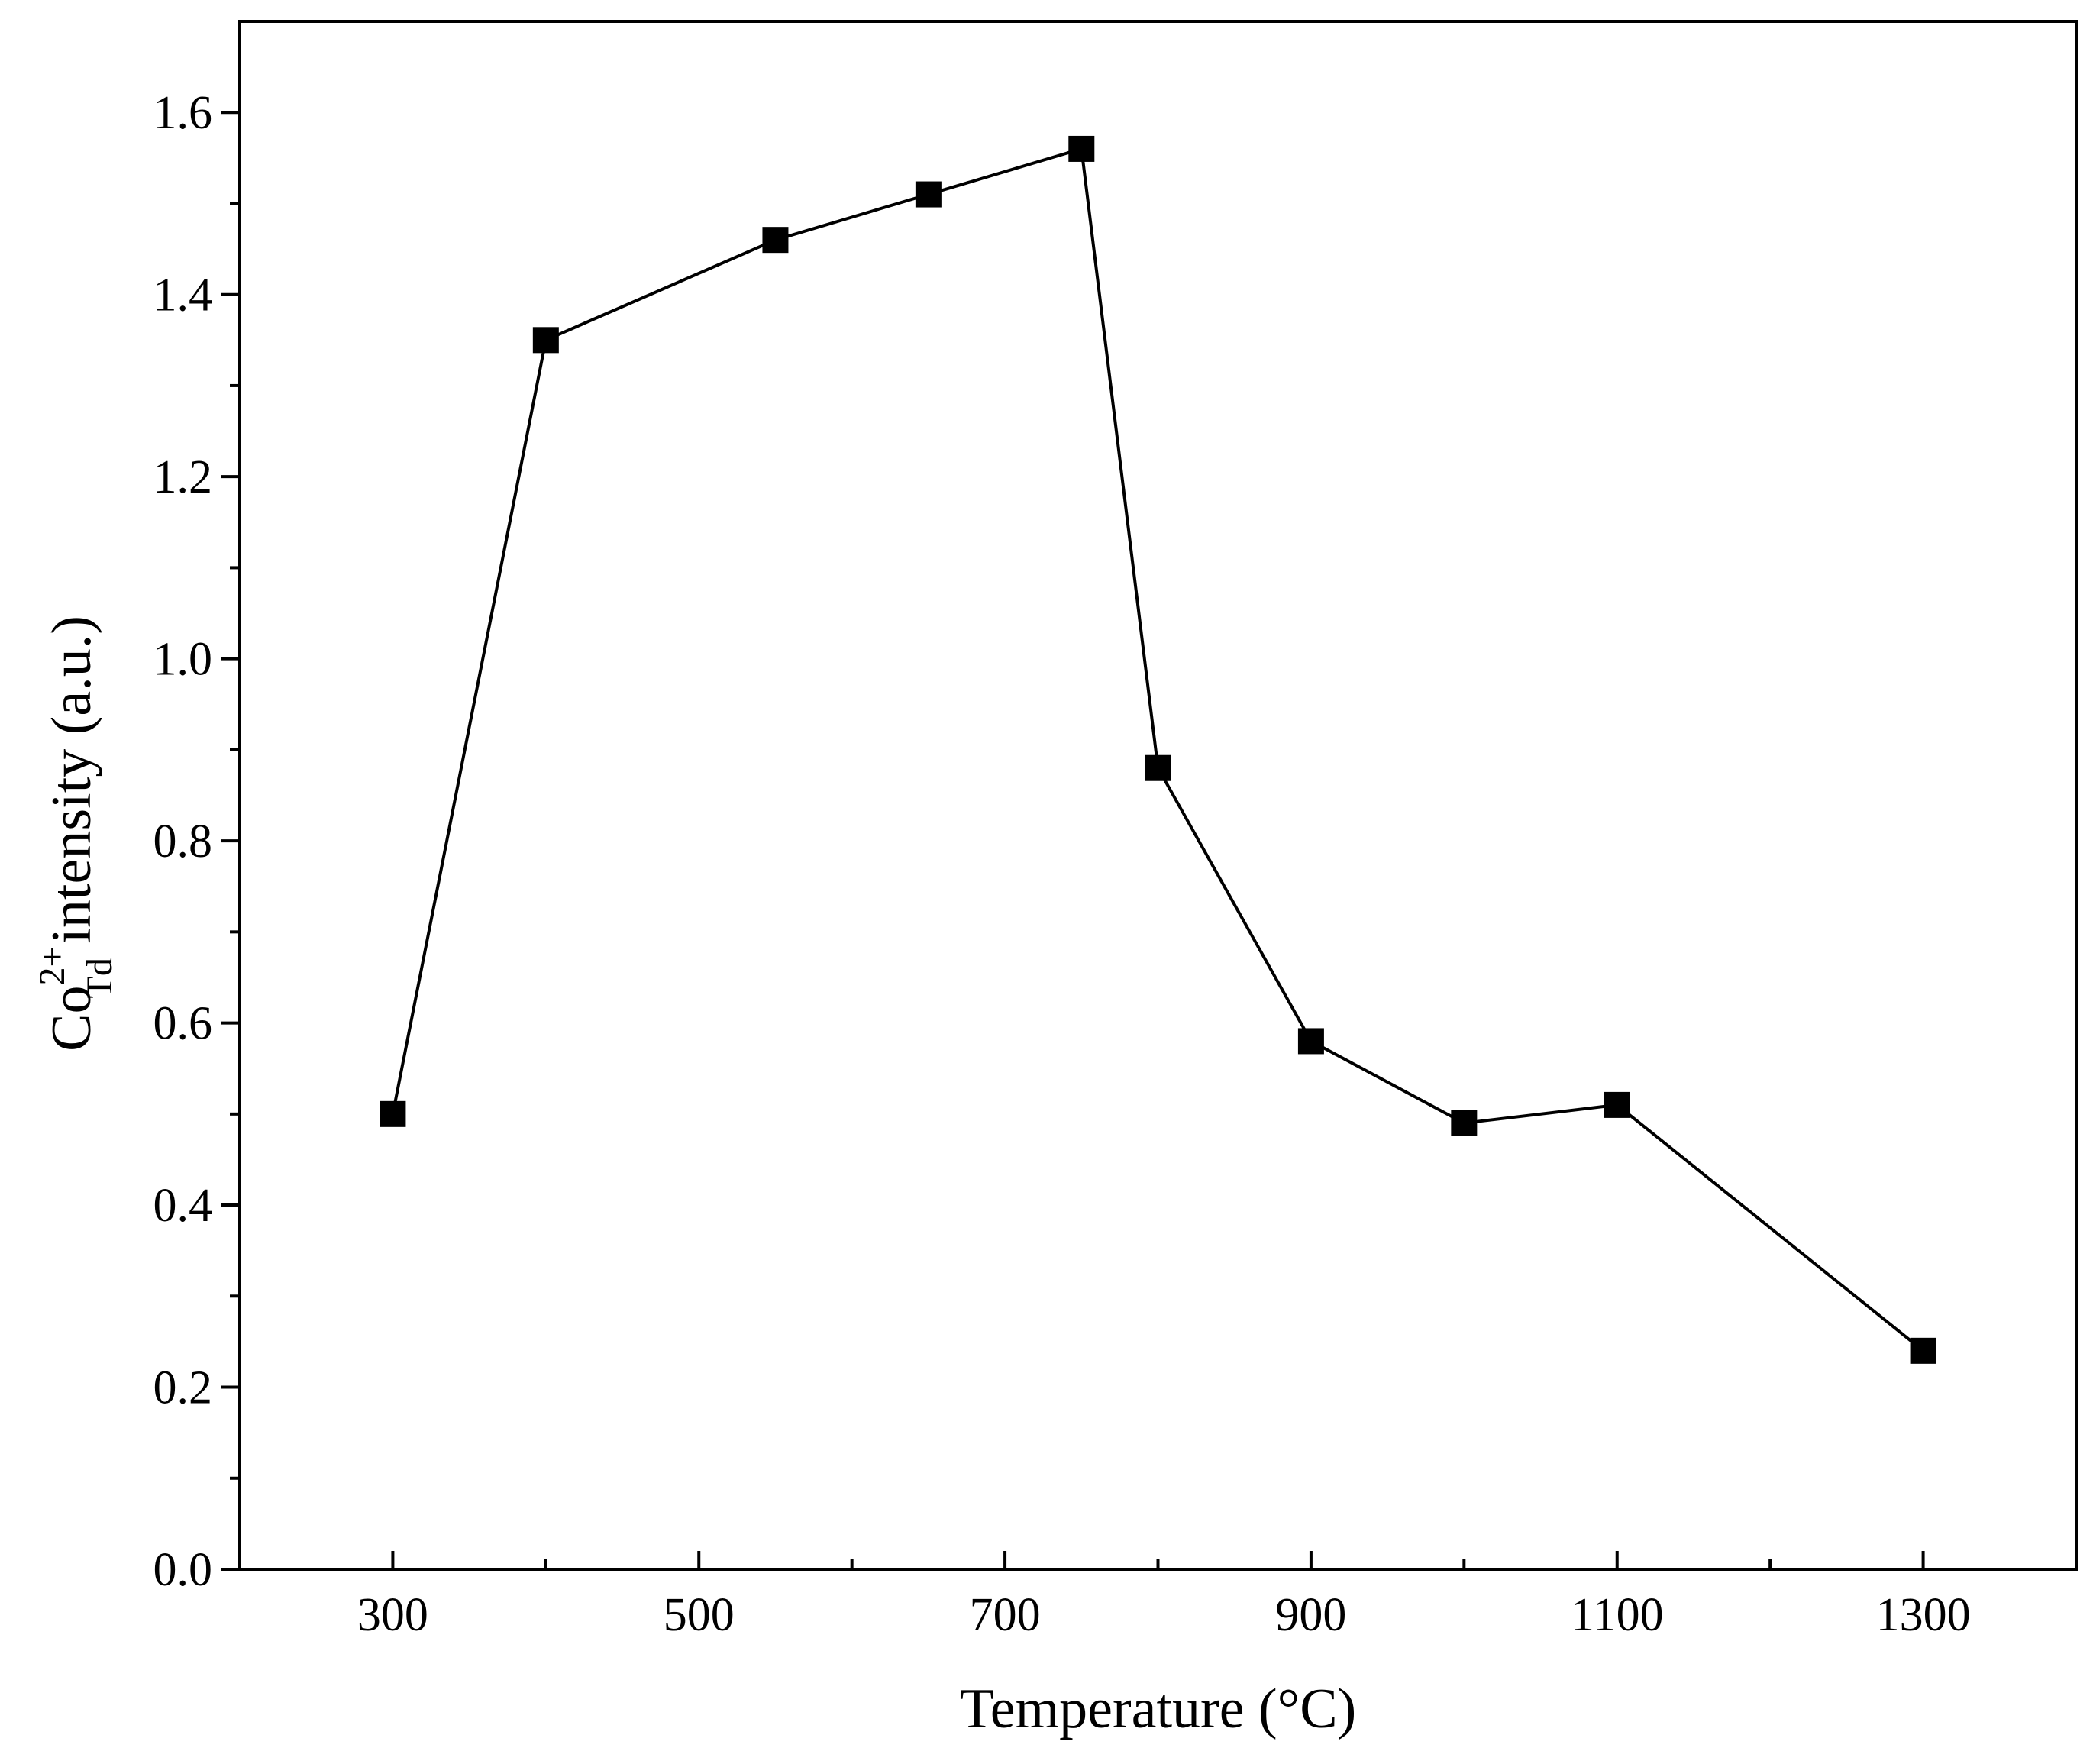 This screenshot has height=1764, width=2093. I want to click on x-axis-title: Temperature (°C), so click(1158, 1709).